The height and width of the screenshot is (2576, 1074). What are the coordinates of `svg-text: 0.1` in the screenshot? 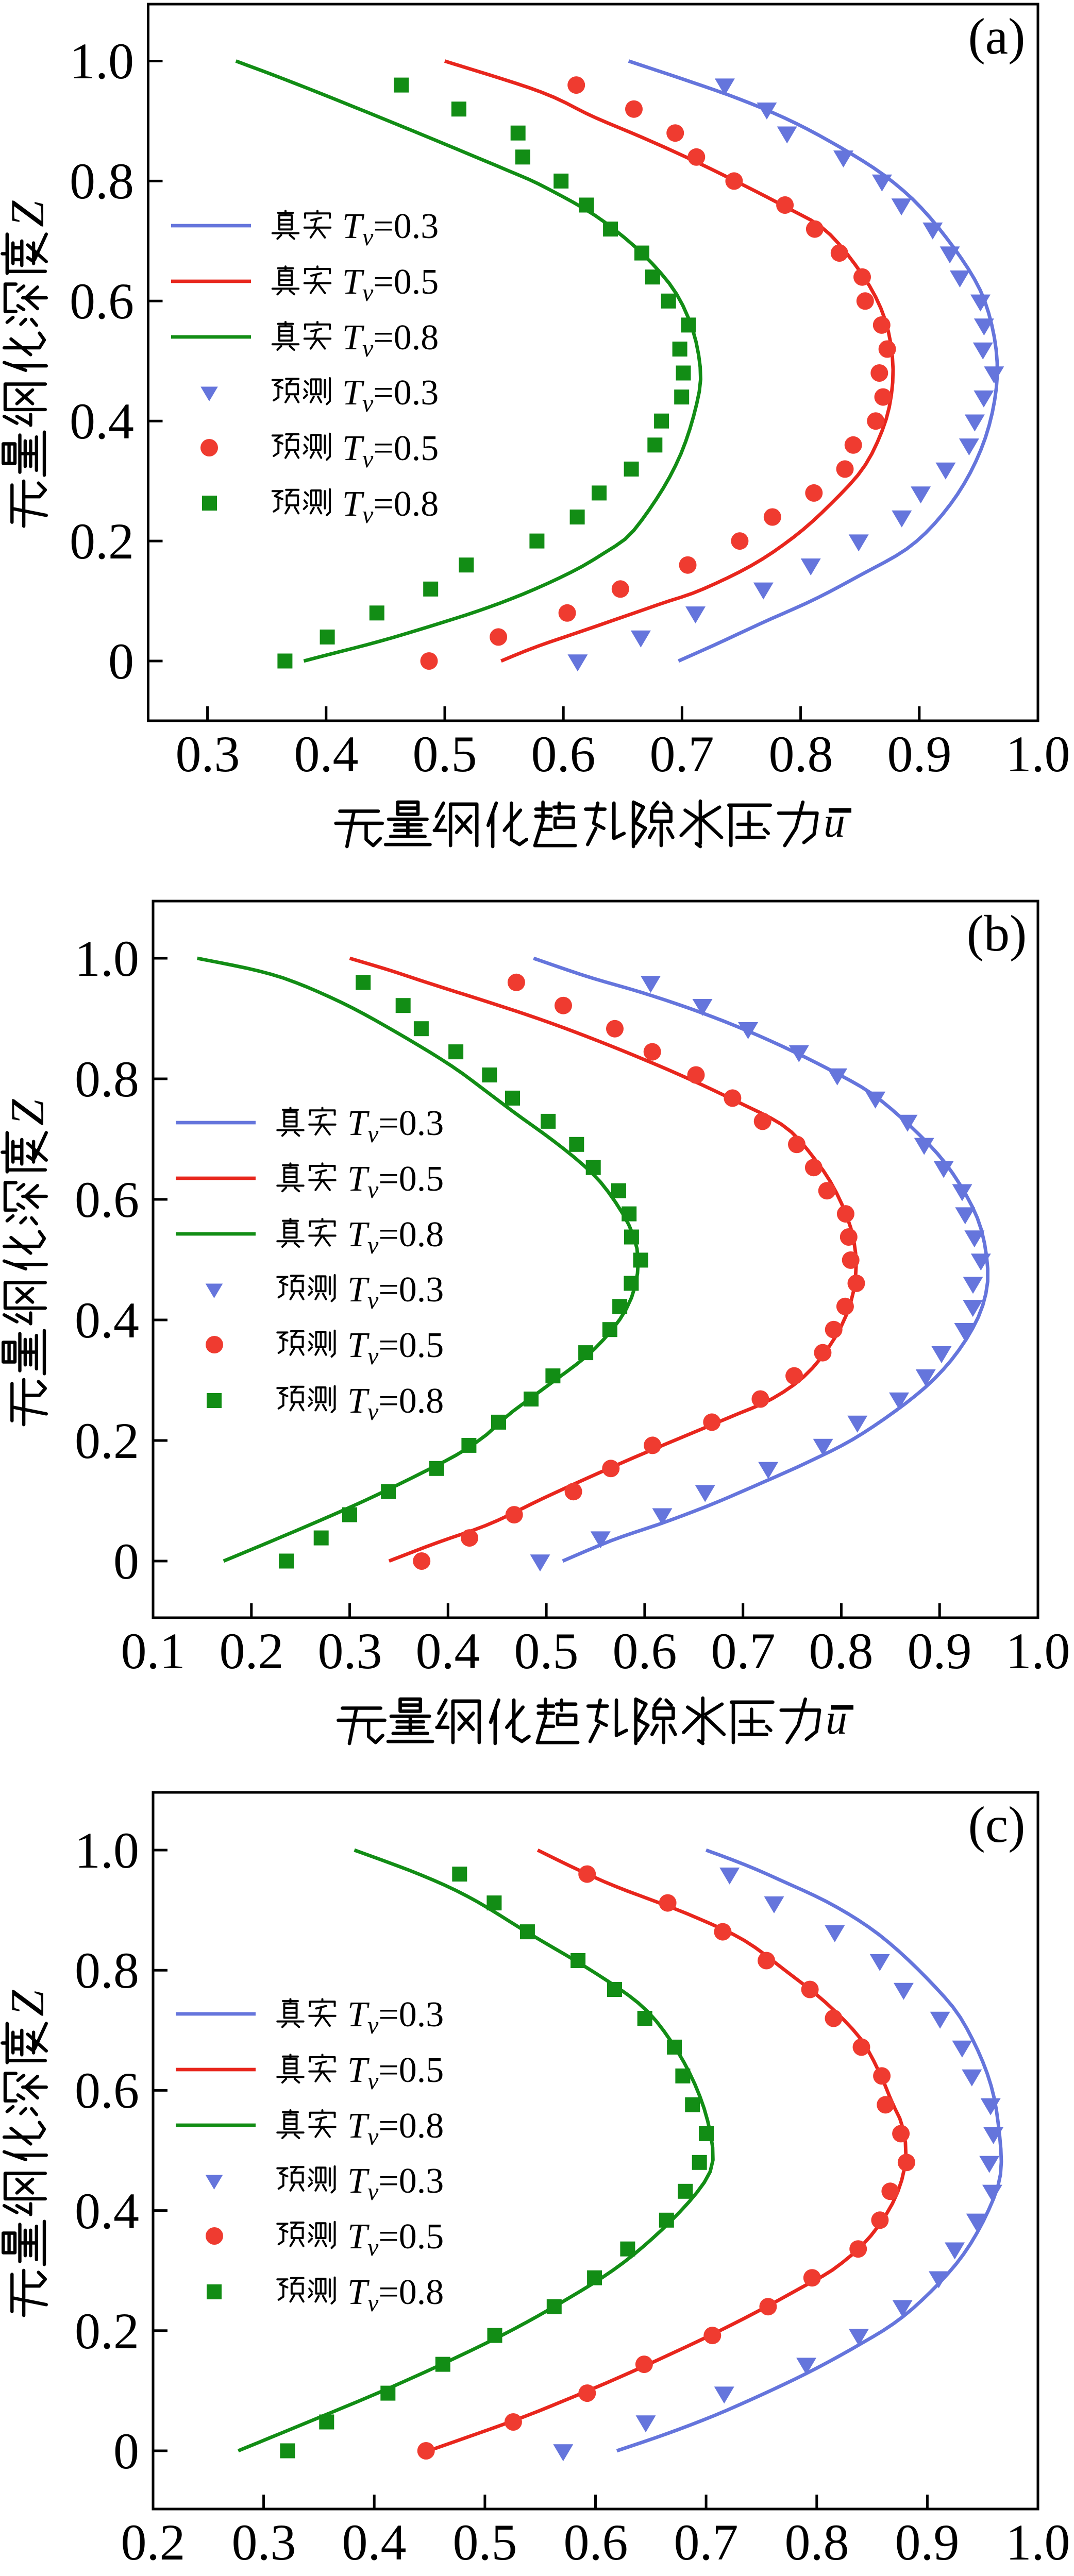 It's located at (153, 1651).